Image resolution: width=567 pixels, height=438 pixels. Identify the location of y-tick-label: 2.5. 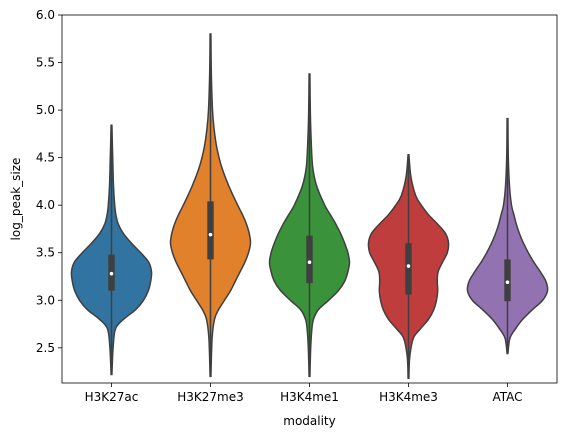
(45, 348).